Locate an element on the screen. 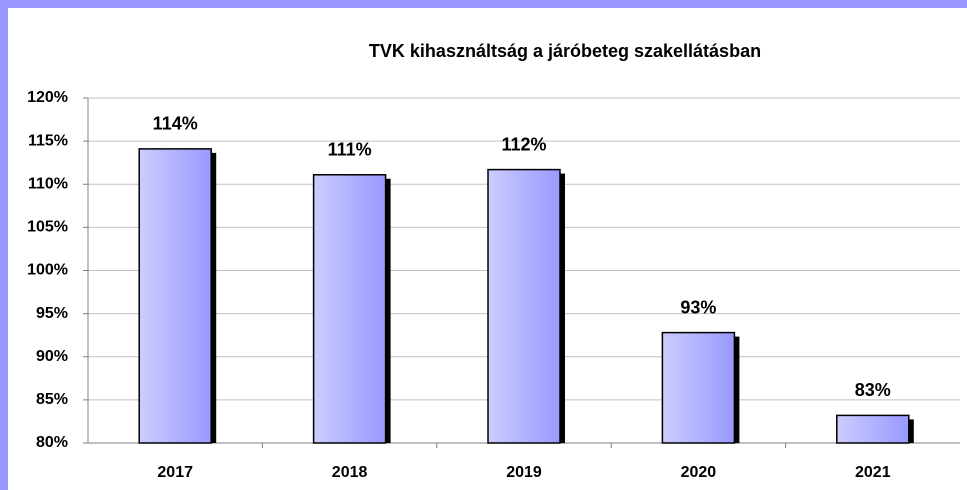 This screenshot has height=490, width=967. x-tick-label: 2020 is located at coordinates (699, 472).